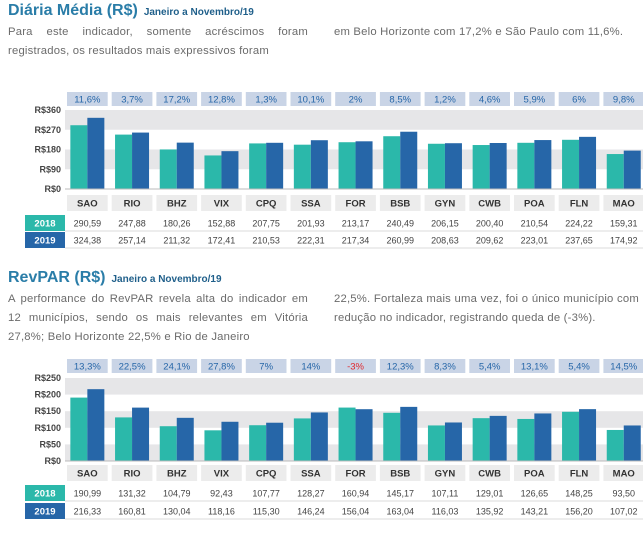 This screenshot has height=533, width=643. What do you see at coordinates (579, 367) in the screenshot?
I see `change-label: 5,4%` at bounding box center [579, 367].